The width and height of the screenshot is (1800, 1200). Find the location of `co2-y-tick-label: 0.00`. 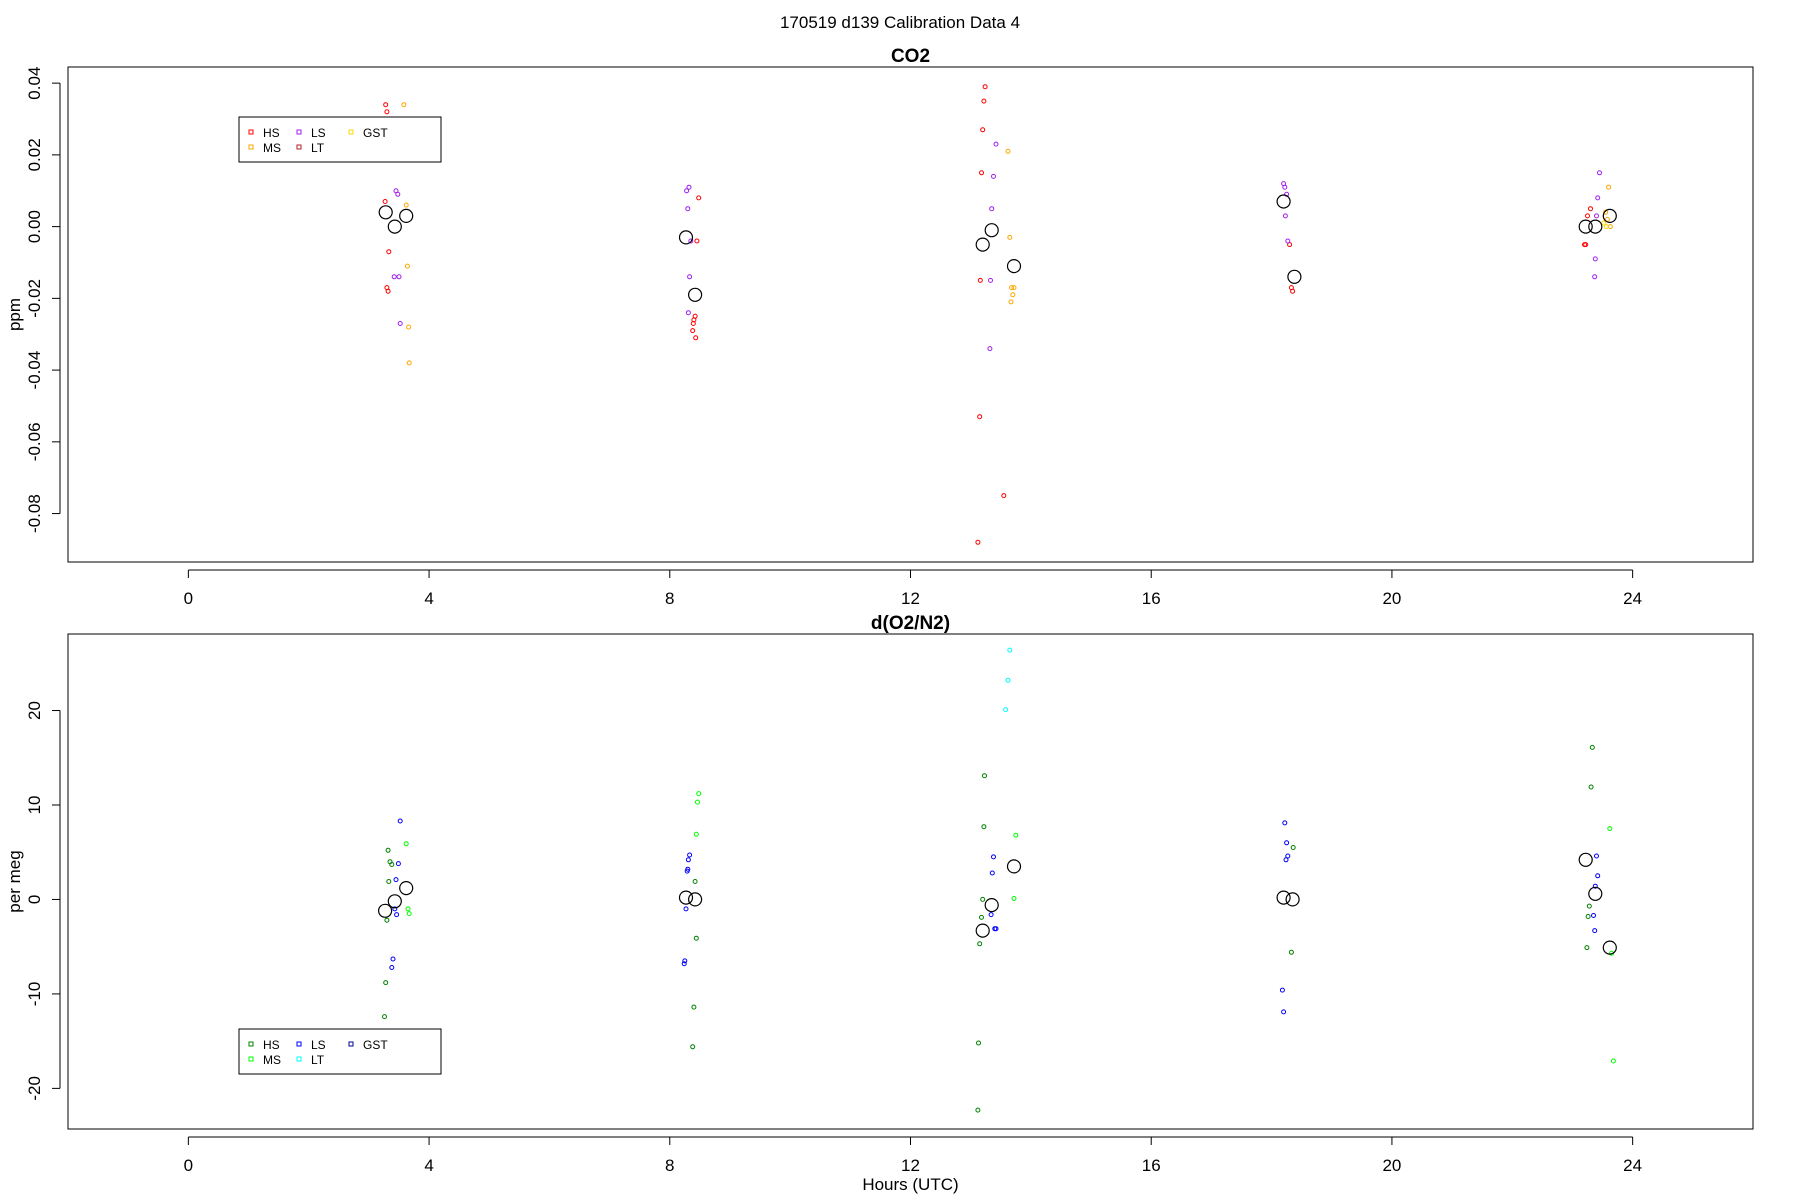

co2-y-tick-label: 0.00 is located at coordinates (34, 226).